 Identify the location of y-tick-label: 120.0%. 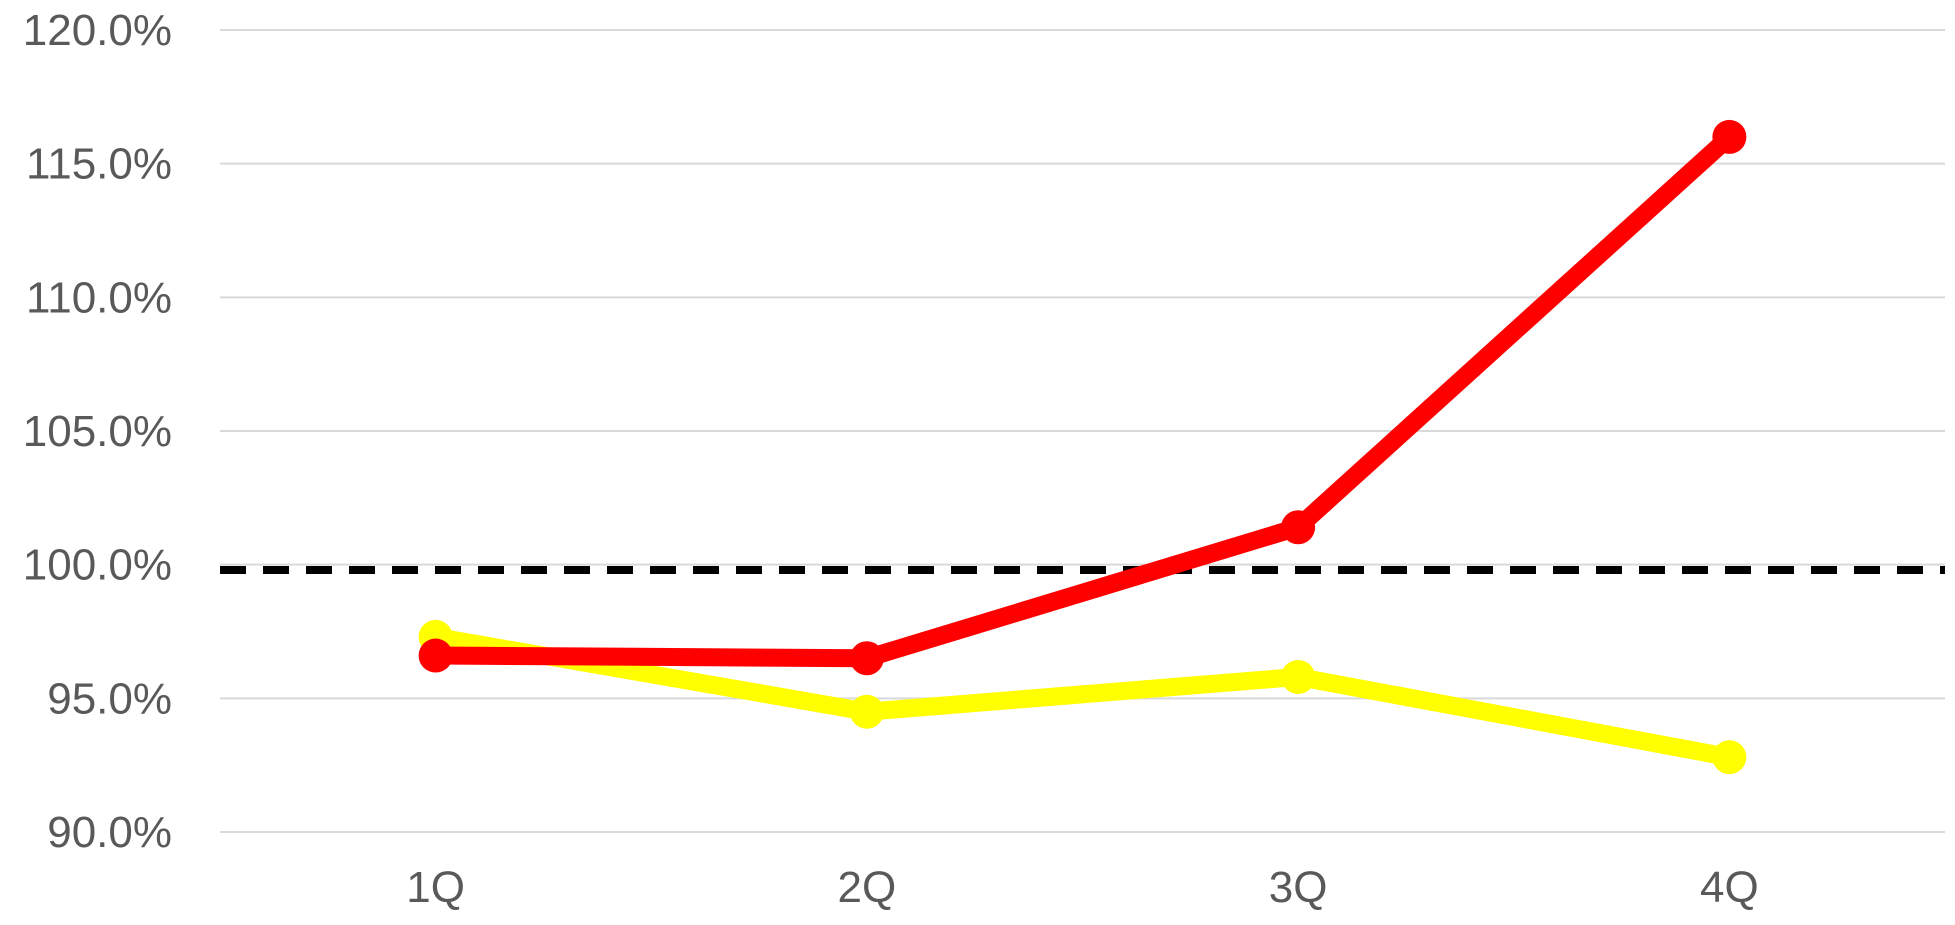
(97, 30).